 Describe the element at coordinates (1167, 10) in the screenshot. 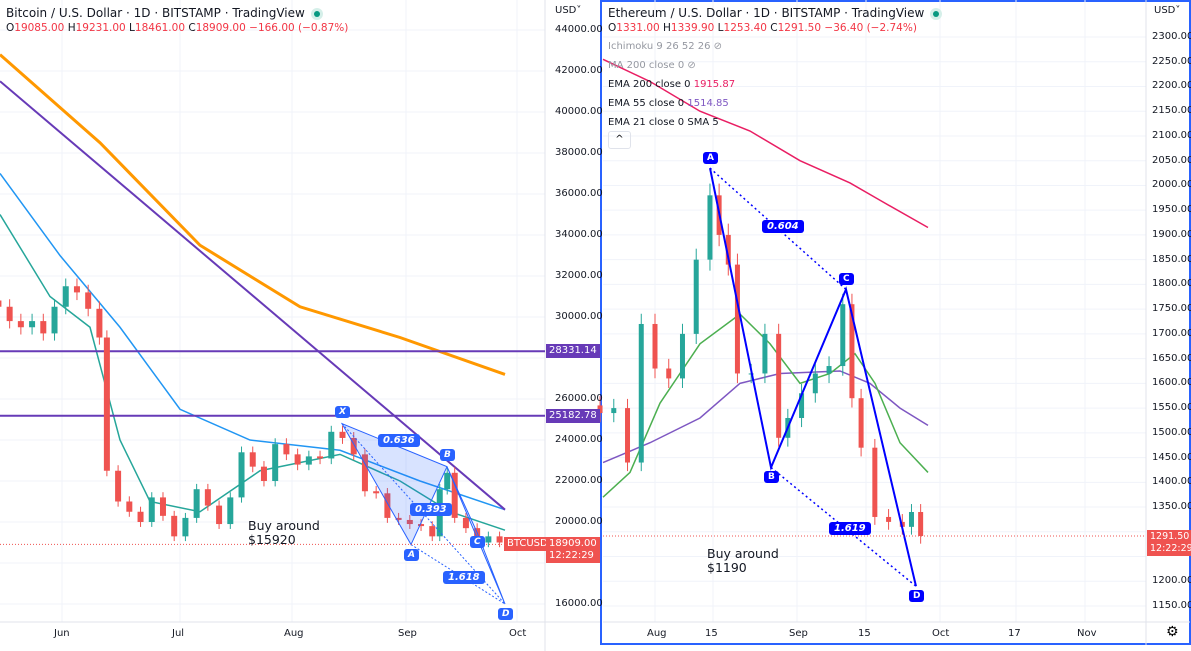

I see `eth-currency-dropdown: USD˅` at that location.